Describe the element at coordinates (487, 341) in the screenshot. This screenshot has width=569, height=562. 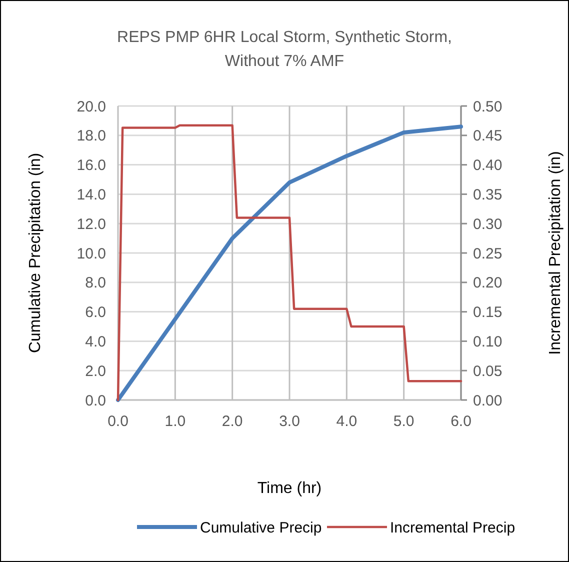
I see `y2-tick-label: 0.10` at that location.